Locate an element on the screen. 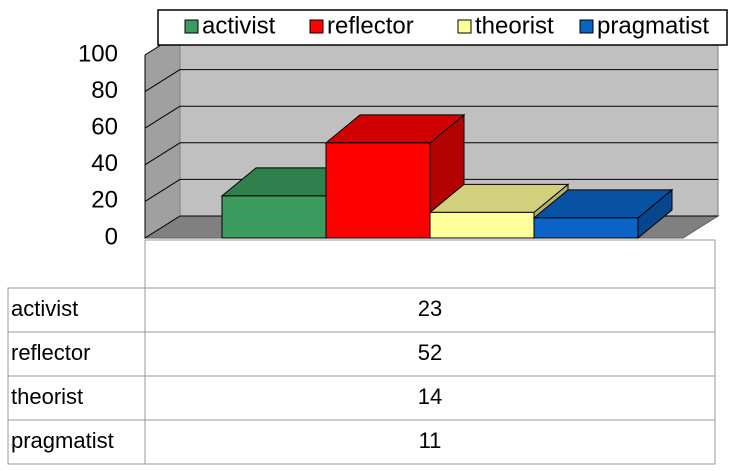  table-value: 11 is located at coordinates (430, 440).